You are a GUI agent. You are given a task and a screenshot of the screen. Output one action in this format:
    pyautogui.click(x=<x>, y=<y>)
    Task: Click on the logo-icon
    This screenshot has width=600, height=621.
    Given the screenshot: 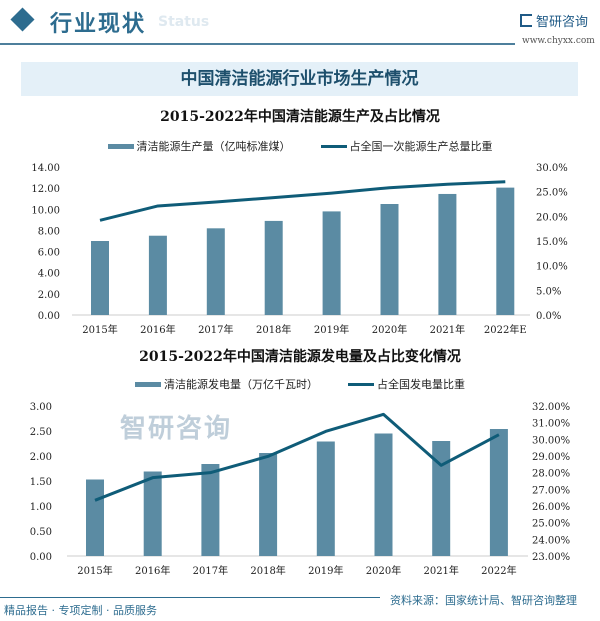 What is the action you would take?
    pyautogui.click(x=526, y=20)
    